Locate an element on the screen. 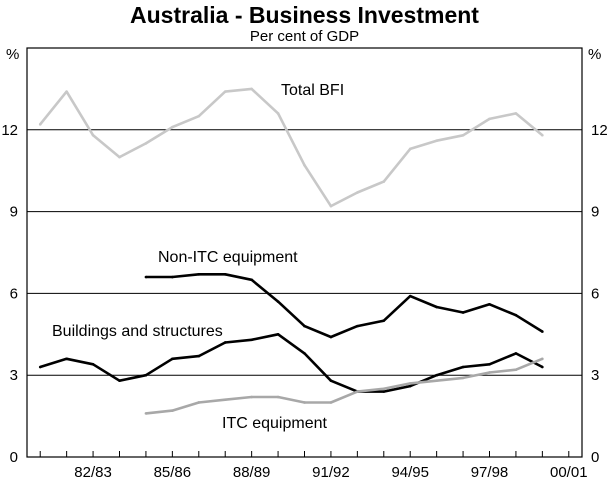  chart-title: Australia - Business Investment is located at coordinates (304, 15).